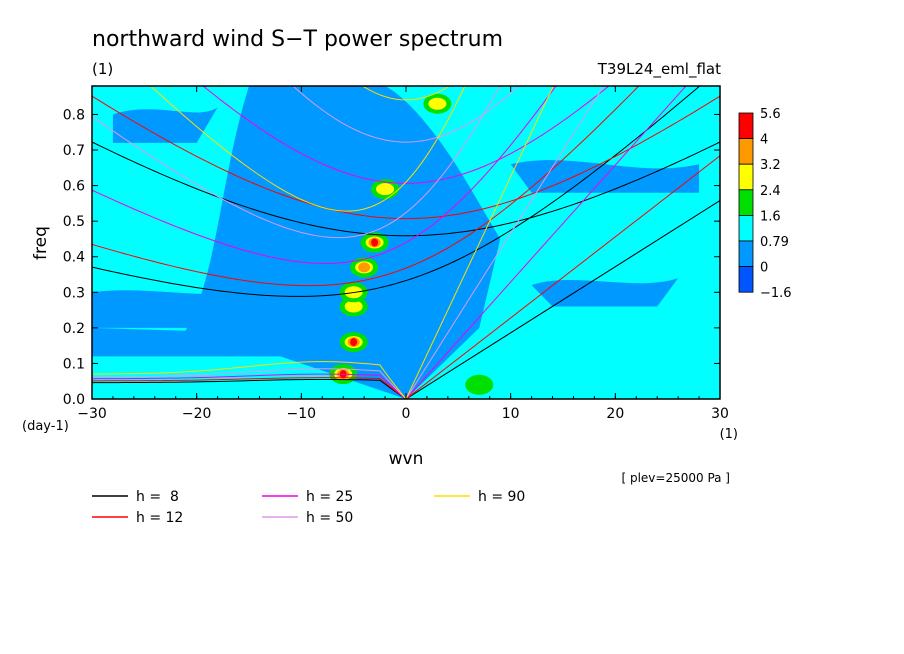  Describe the element at coordinates (511, 414) in the screenshot. I see `x-tick-label: 10` at that location.